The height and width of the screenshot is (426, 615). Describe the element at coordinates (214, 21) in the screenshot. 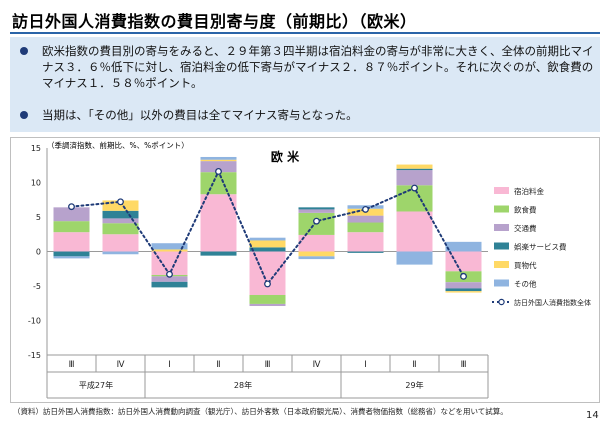

I see `page-title: 訪日外国人消費指数の費目別寄与度（前期比）（欧米）` at that location.